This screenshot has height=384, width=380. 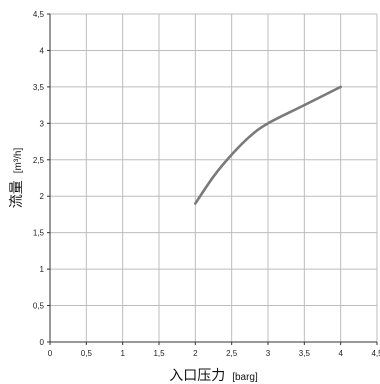 What do you see at coordinates (42, 269) in the screenshot?
I see `y-tick-label: 1` at bounding box center [42, 269].